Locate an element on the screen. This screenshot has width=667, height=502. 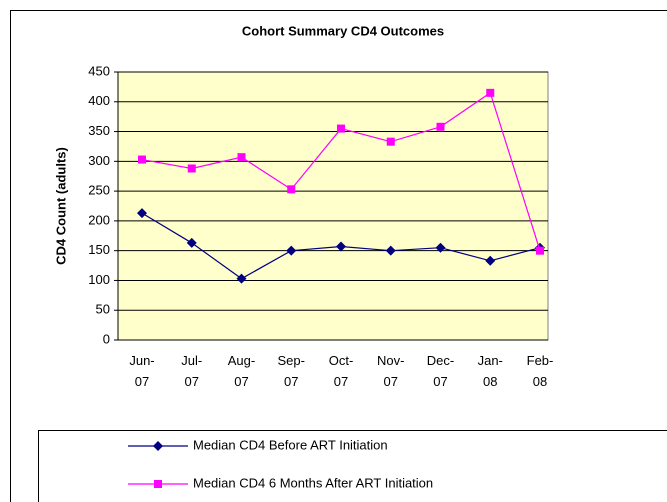
y-axis-label: CD4 Count (adults) is located at coordinates (60, 206).